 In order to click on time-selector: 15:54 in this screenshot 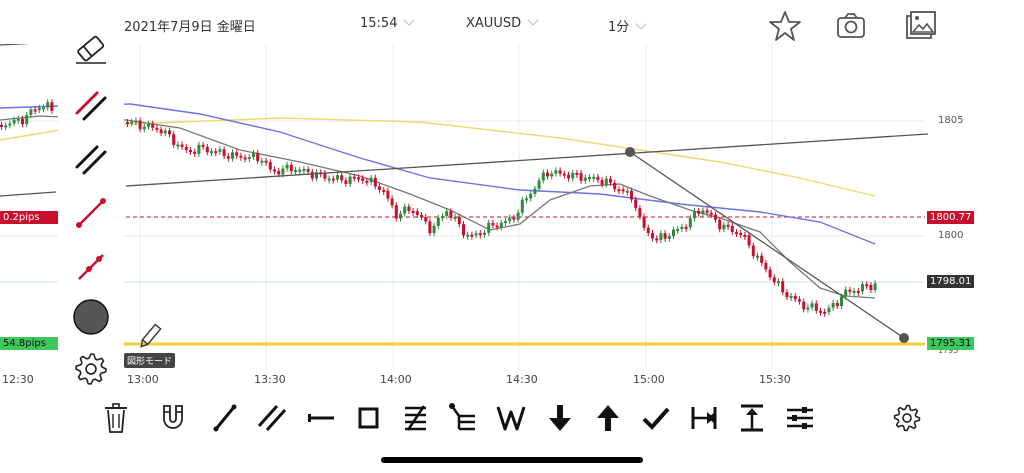, I will do `click(388, 22)`.